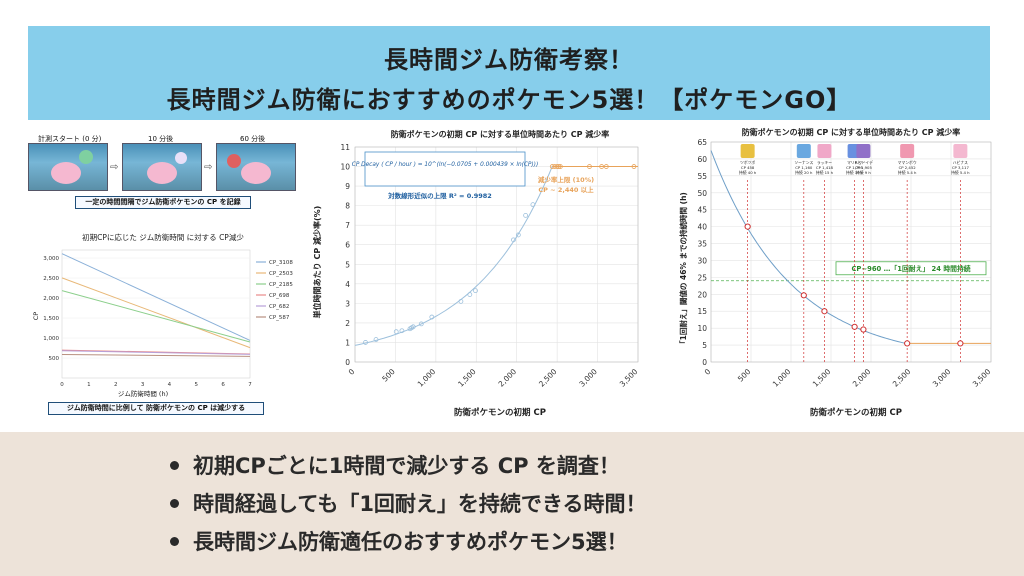  What do you see at coordinates (864, 167) in the screenshot?
I see `chart-3-pokemon-cp: CP 1,905` at bounding box center [864, 167].